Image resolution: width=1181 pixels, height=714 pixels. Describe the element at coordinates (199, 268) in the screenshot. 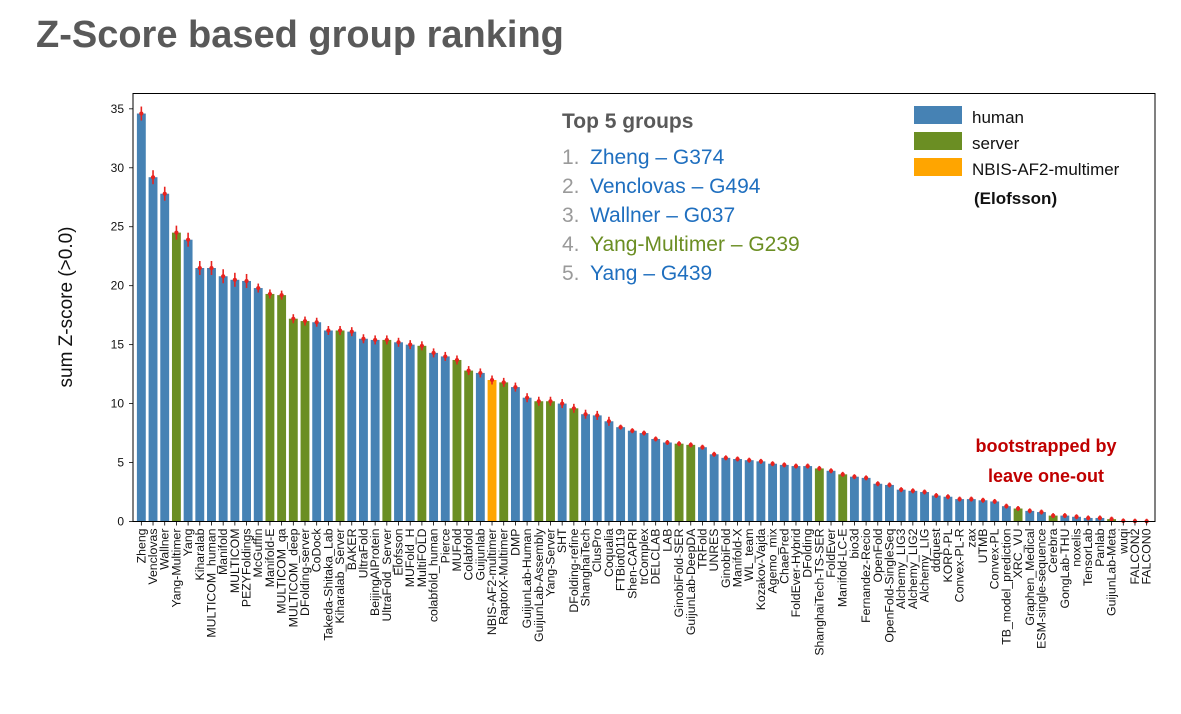

I see `error-point-kiharalab` at that location.